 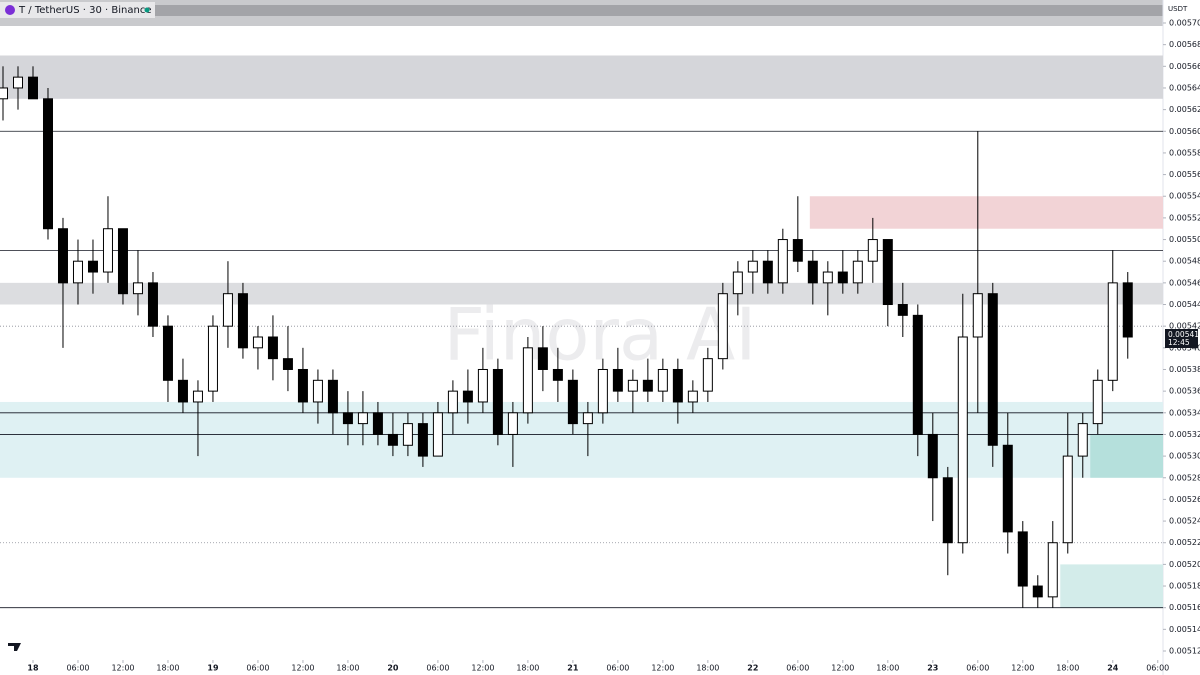 What do you see at coordinates (393, 668) in the screenshot?
I see `x-tick-label: 20` at bounding box center [393, 668].